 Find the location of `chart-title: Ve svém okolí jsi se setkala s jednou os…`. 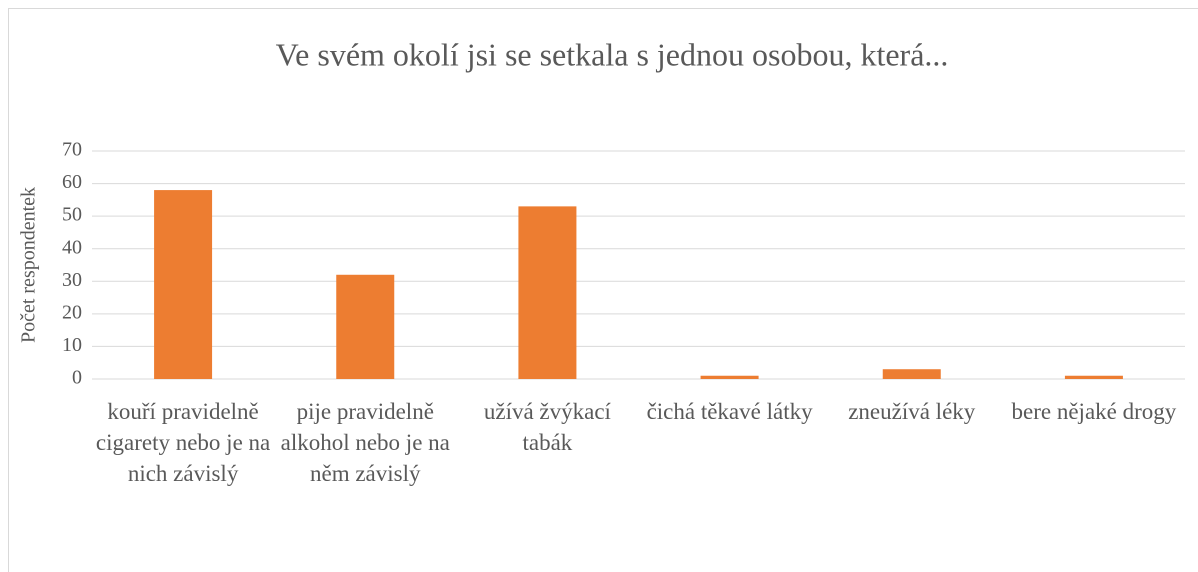

chart-title: Ve svém okolí jsi se setkala s jednou os… is located at coordinates (612, 54).